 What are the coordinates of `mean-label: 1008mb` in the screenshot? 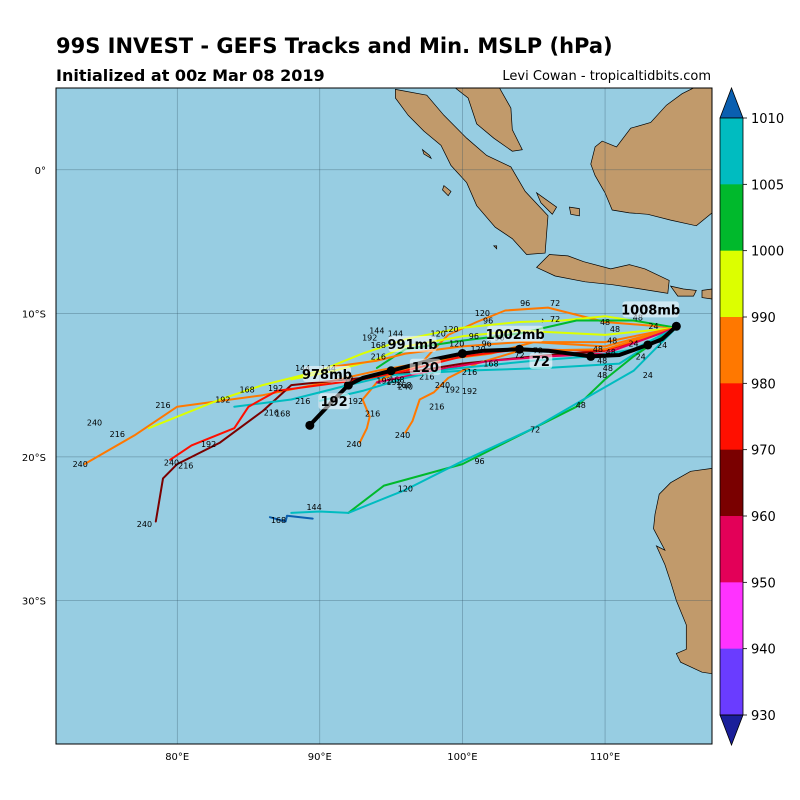 It's located at (650, 310).